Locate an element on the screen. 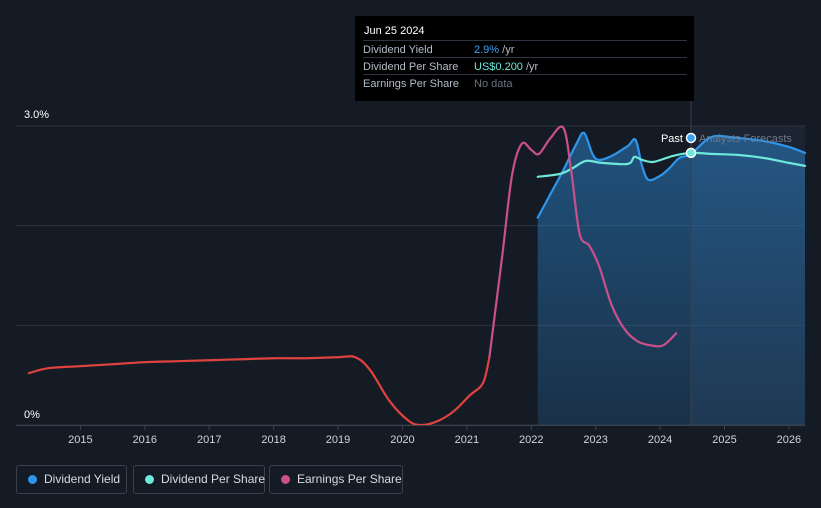 The height and width of the screenshot is (508, 821). tooltip-label: Dividend Yield is located at coordinates (398, 50).